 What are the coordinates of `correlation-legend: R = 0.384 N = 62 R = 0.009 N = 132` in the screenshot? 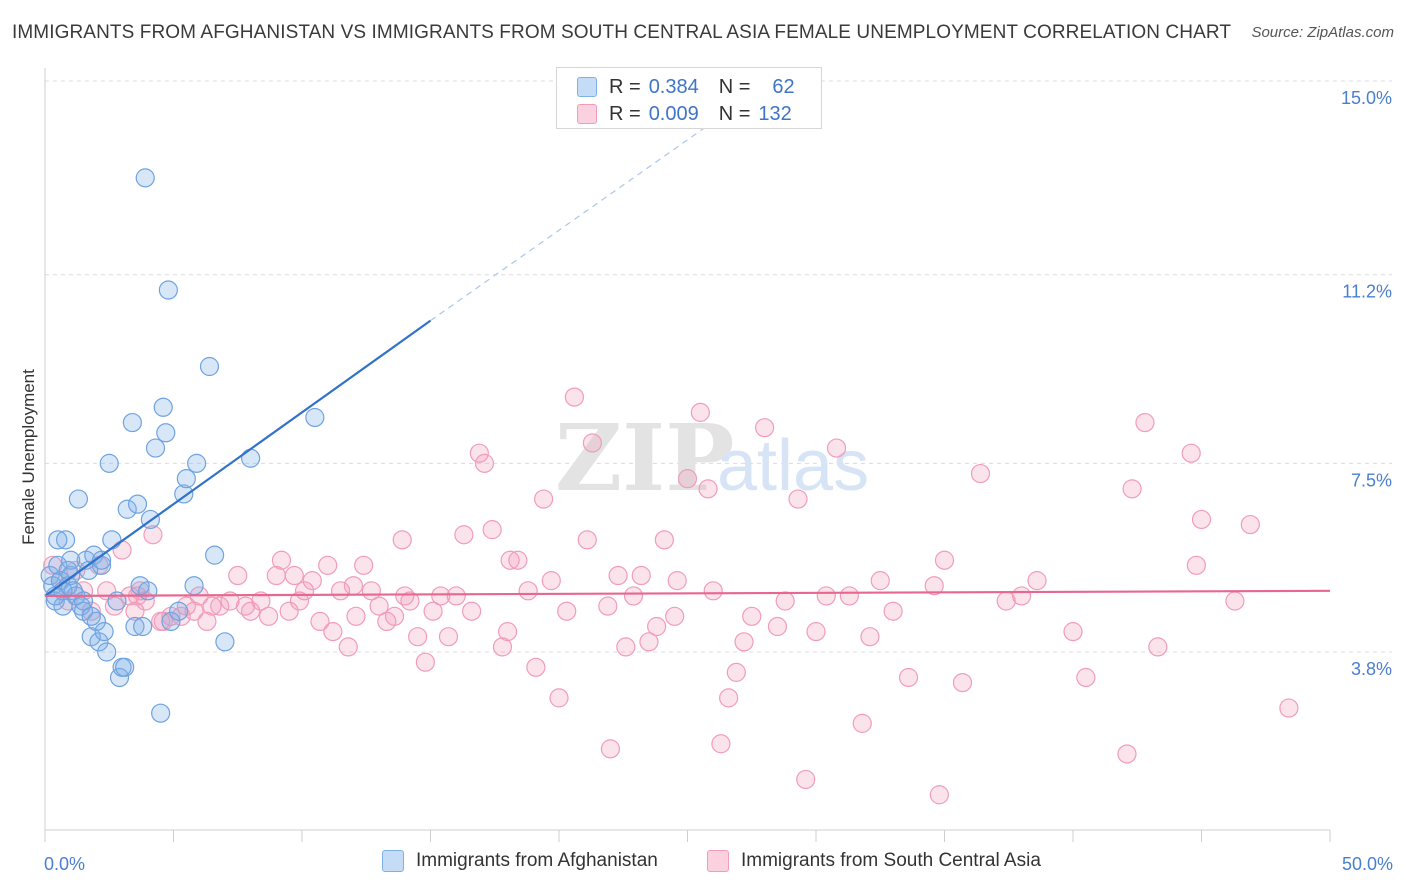 It's located at (689, 98).